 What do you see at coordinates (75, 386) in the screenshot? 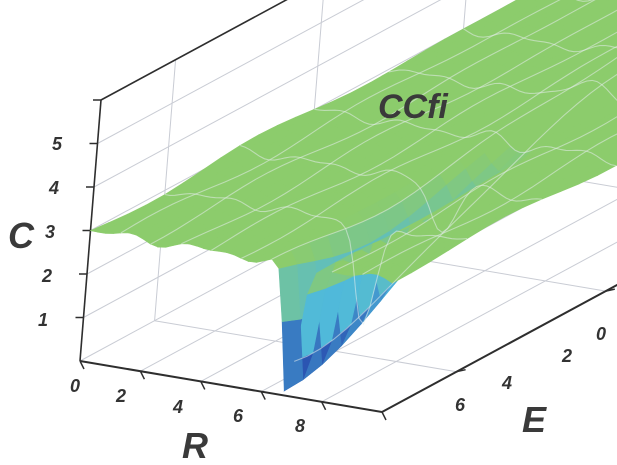
I see `x-tick-label: 0` at bounding box center [75, 386].